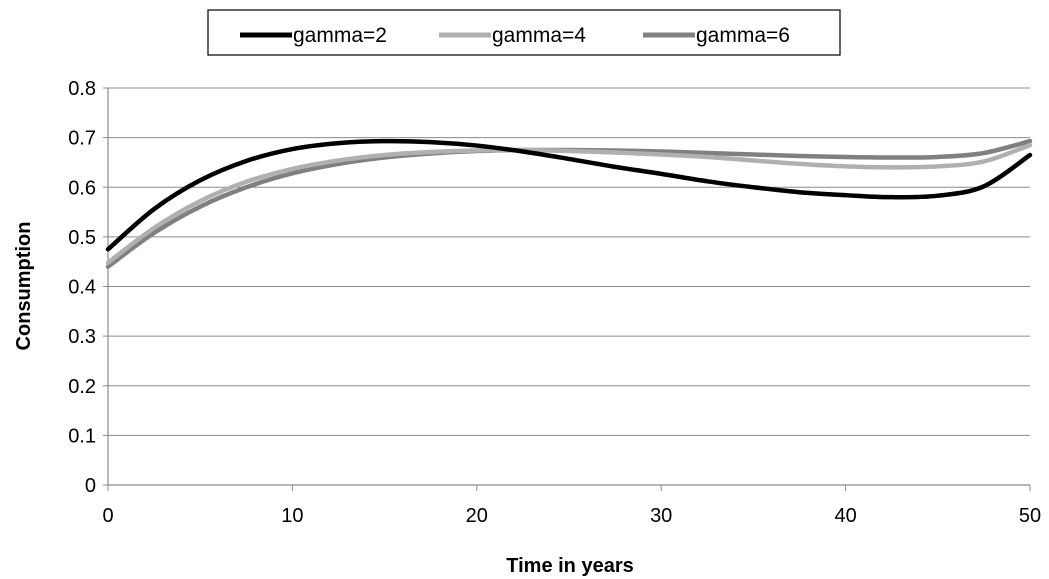 The height and width of the screenshot is (579, 1049). I want to click on legend-label-series-0: gamma=2, so click(340, 35).